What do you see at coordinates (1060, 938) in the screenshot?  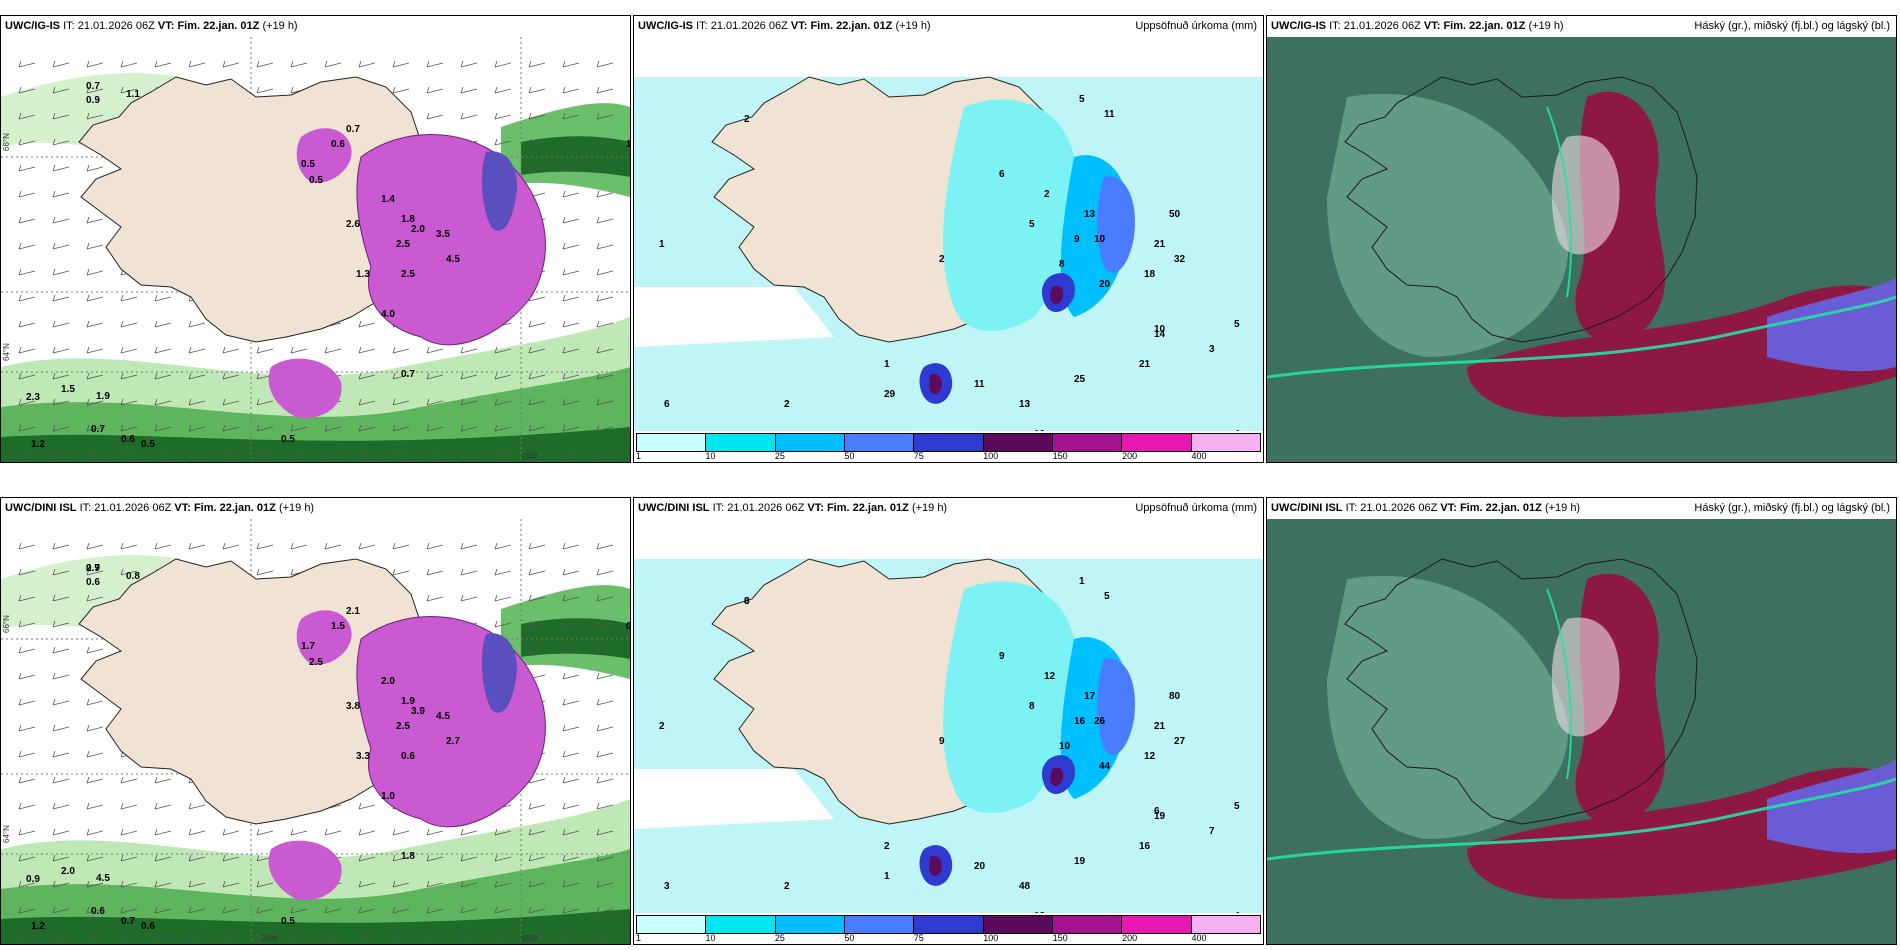 I see `legend-tick-label: 150` at bounding box center [1060, 938].